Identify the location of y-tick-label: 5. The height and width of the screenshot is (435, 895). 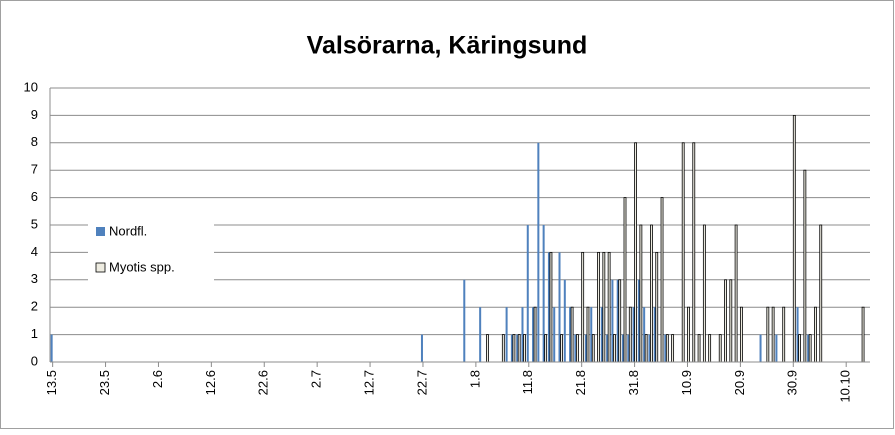
(34, 223).